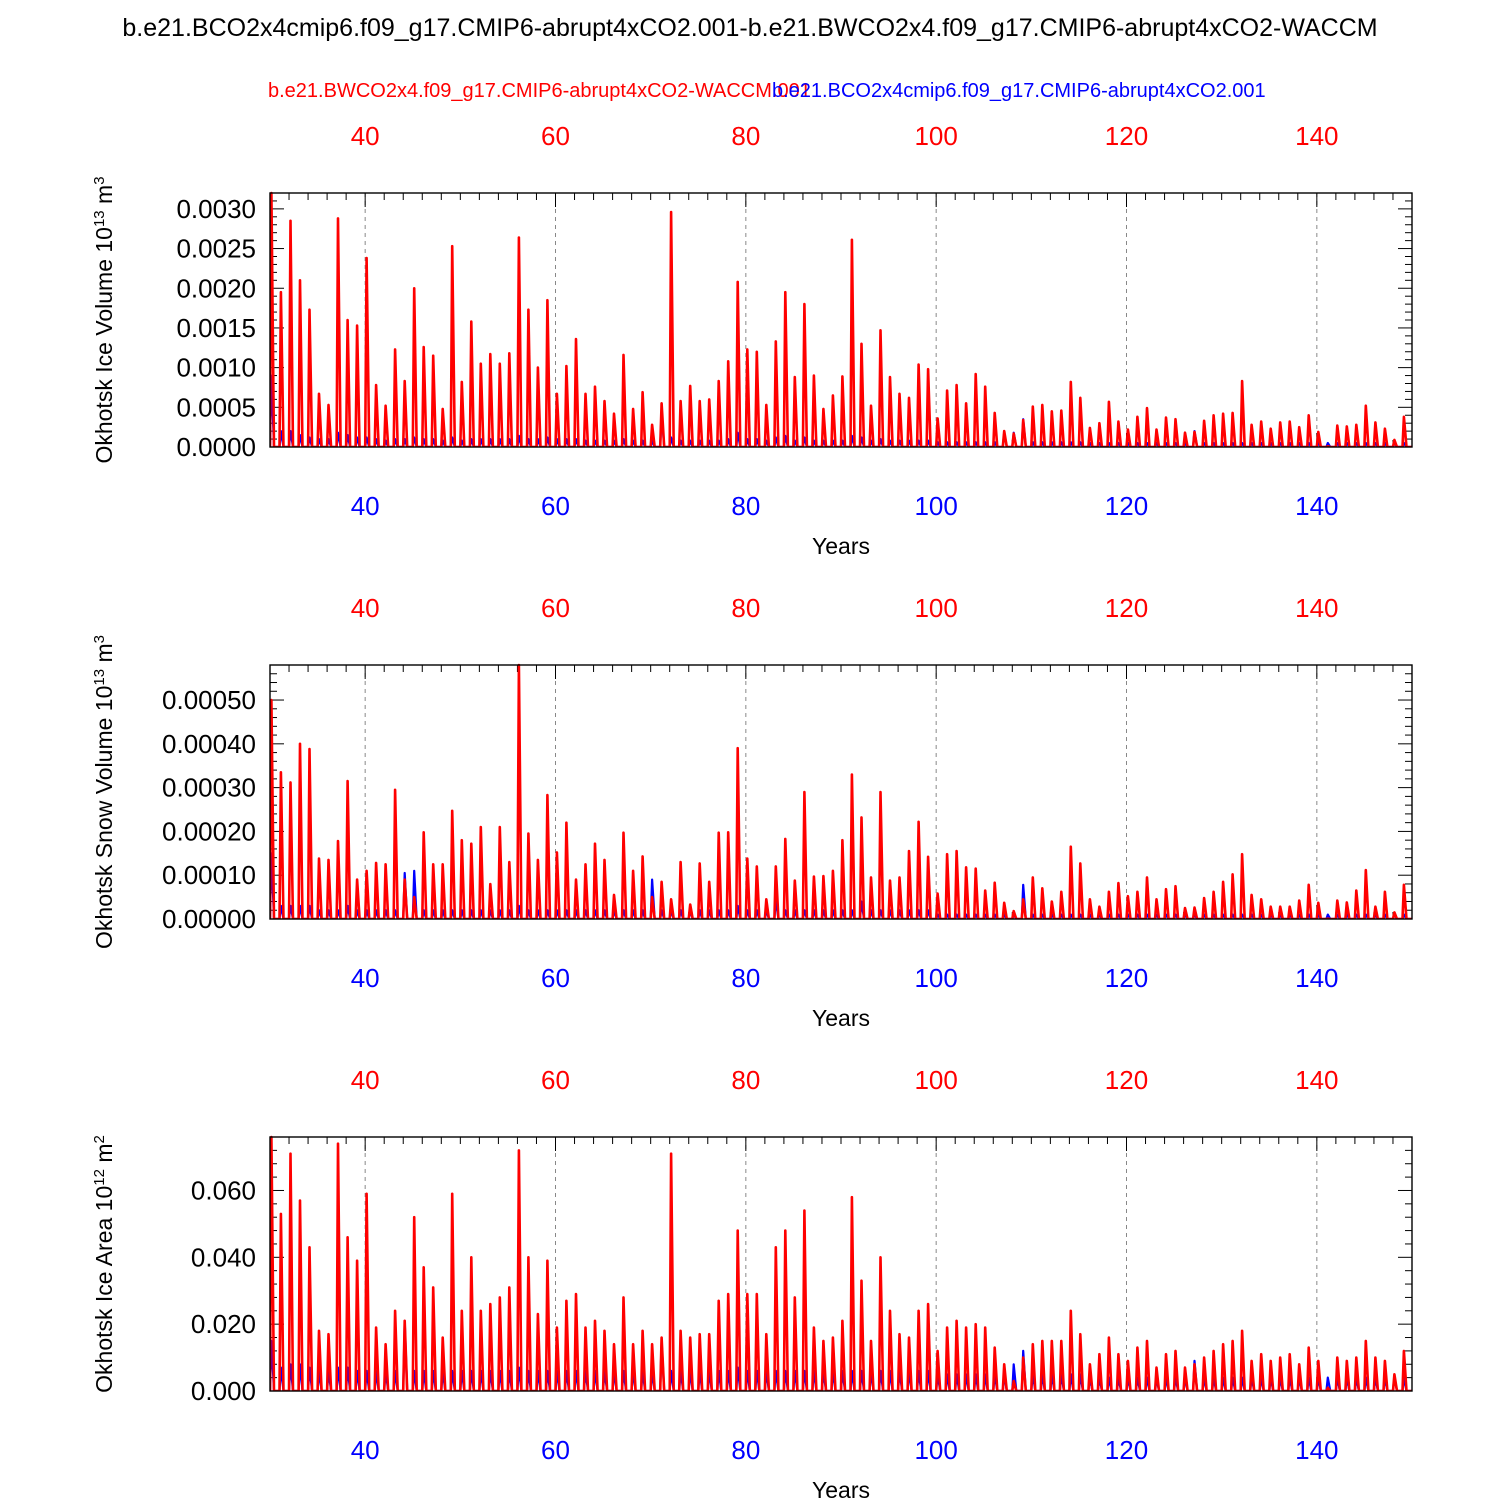 This screenshot has height=1500, width=1500. Describe the element at coordinates (216, 209) in the screenshot. I see `y-tick-label: 0.0030` at that location.